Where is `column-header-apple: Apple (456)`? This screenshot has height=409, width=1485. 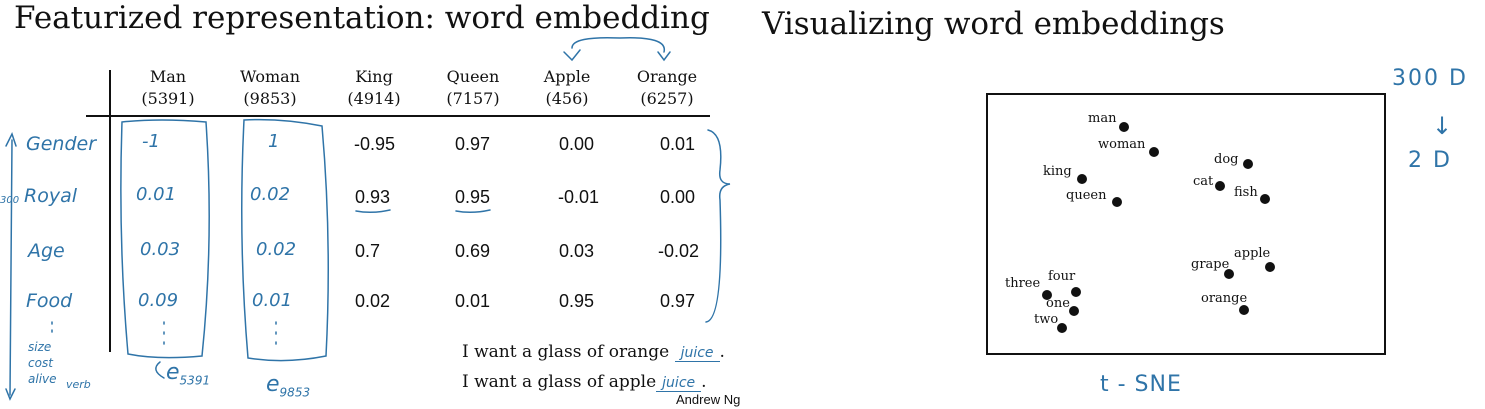
column-header-apple: Apple (456) is located at coordinates (567, 88).